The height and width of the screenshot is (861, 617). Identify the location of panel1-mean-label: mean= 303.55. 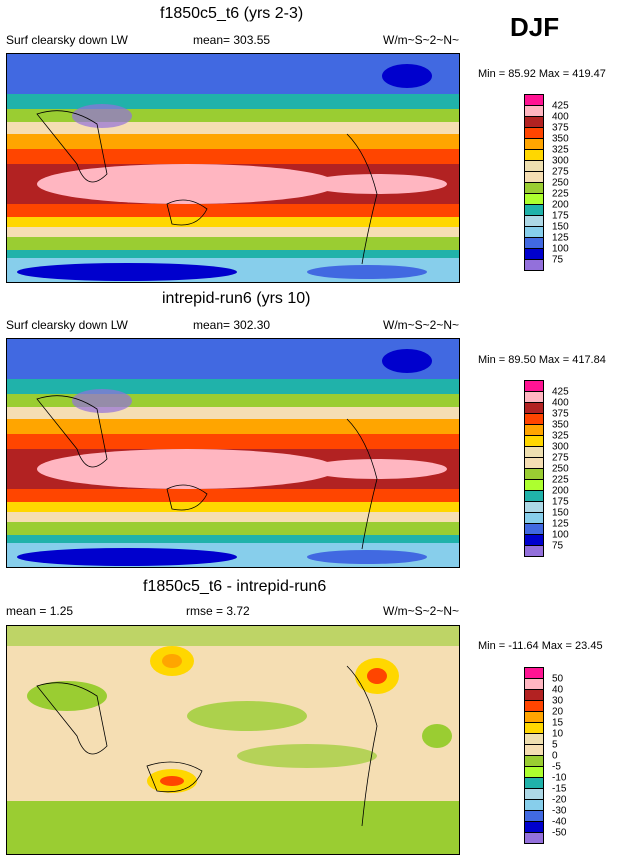
(232, 40).